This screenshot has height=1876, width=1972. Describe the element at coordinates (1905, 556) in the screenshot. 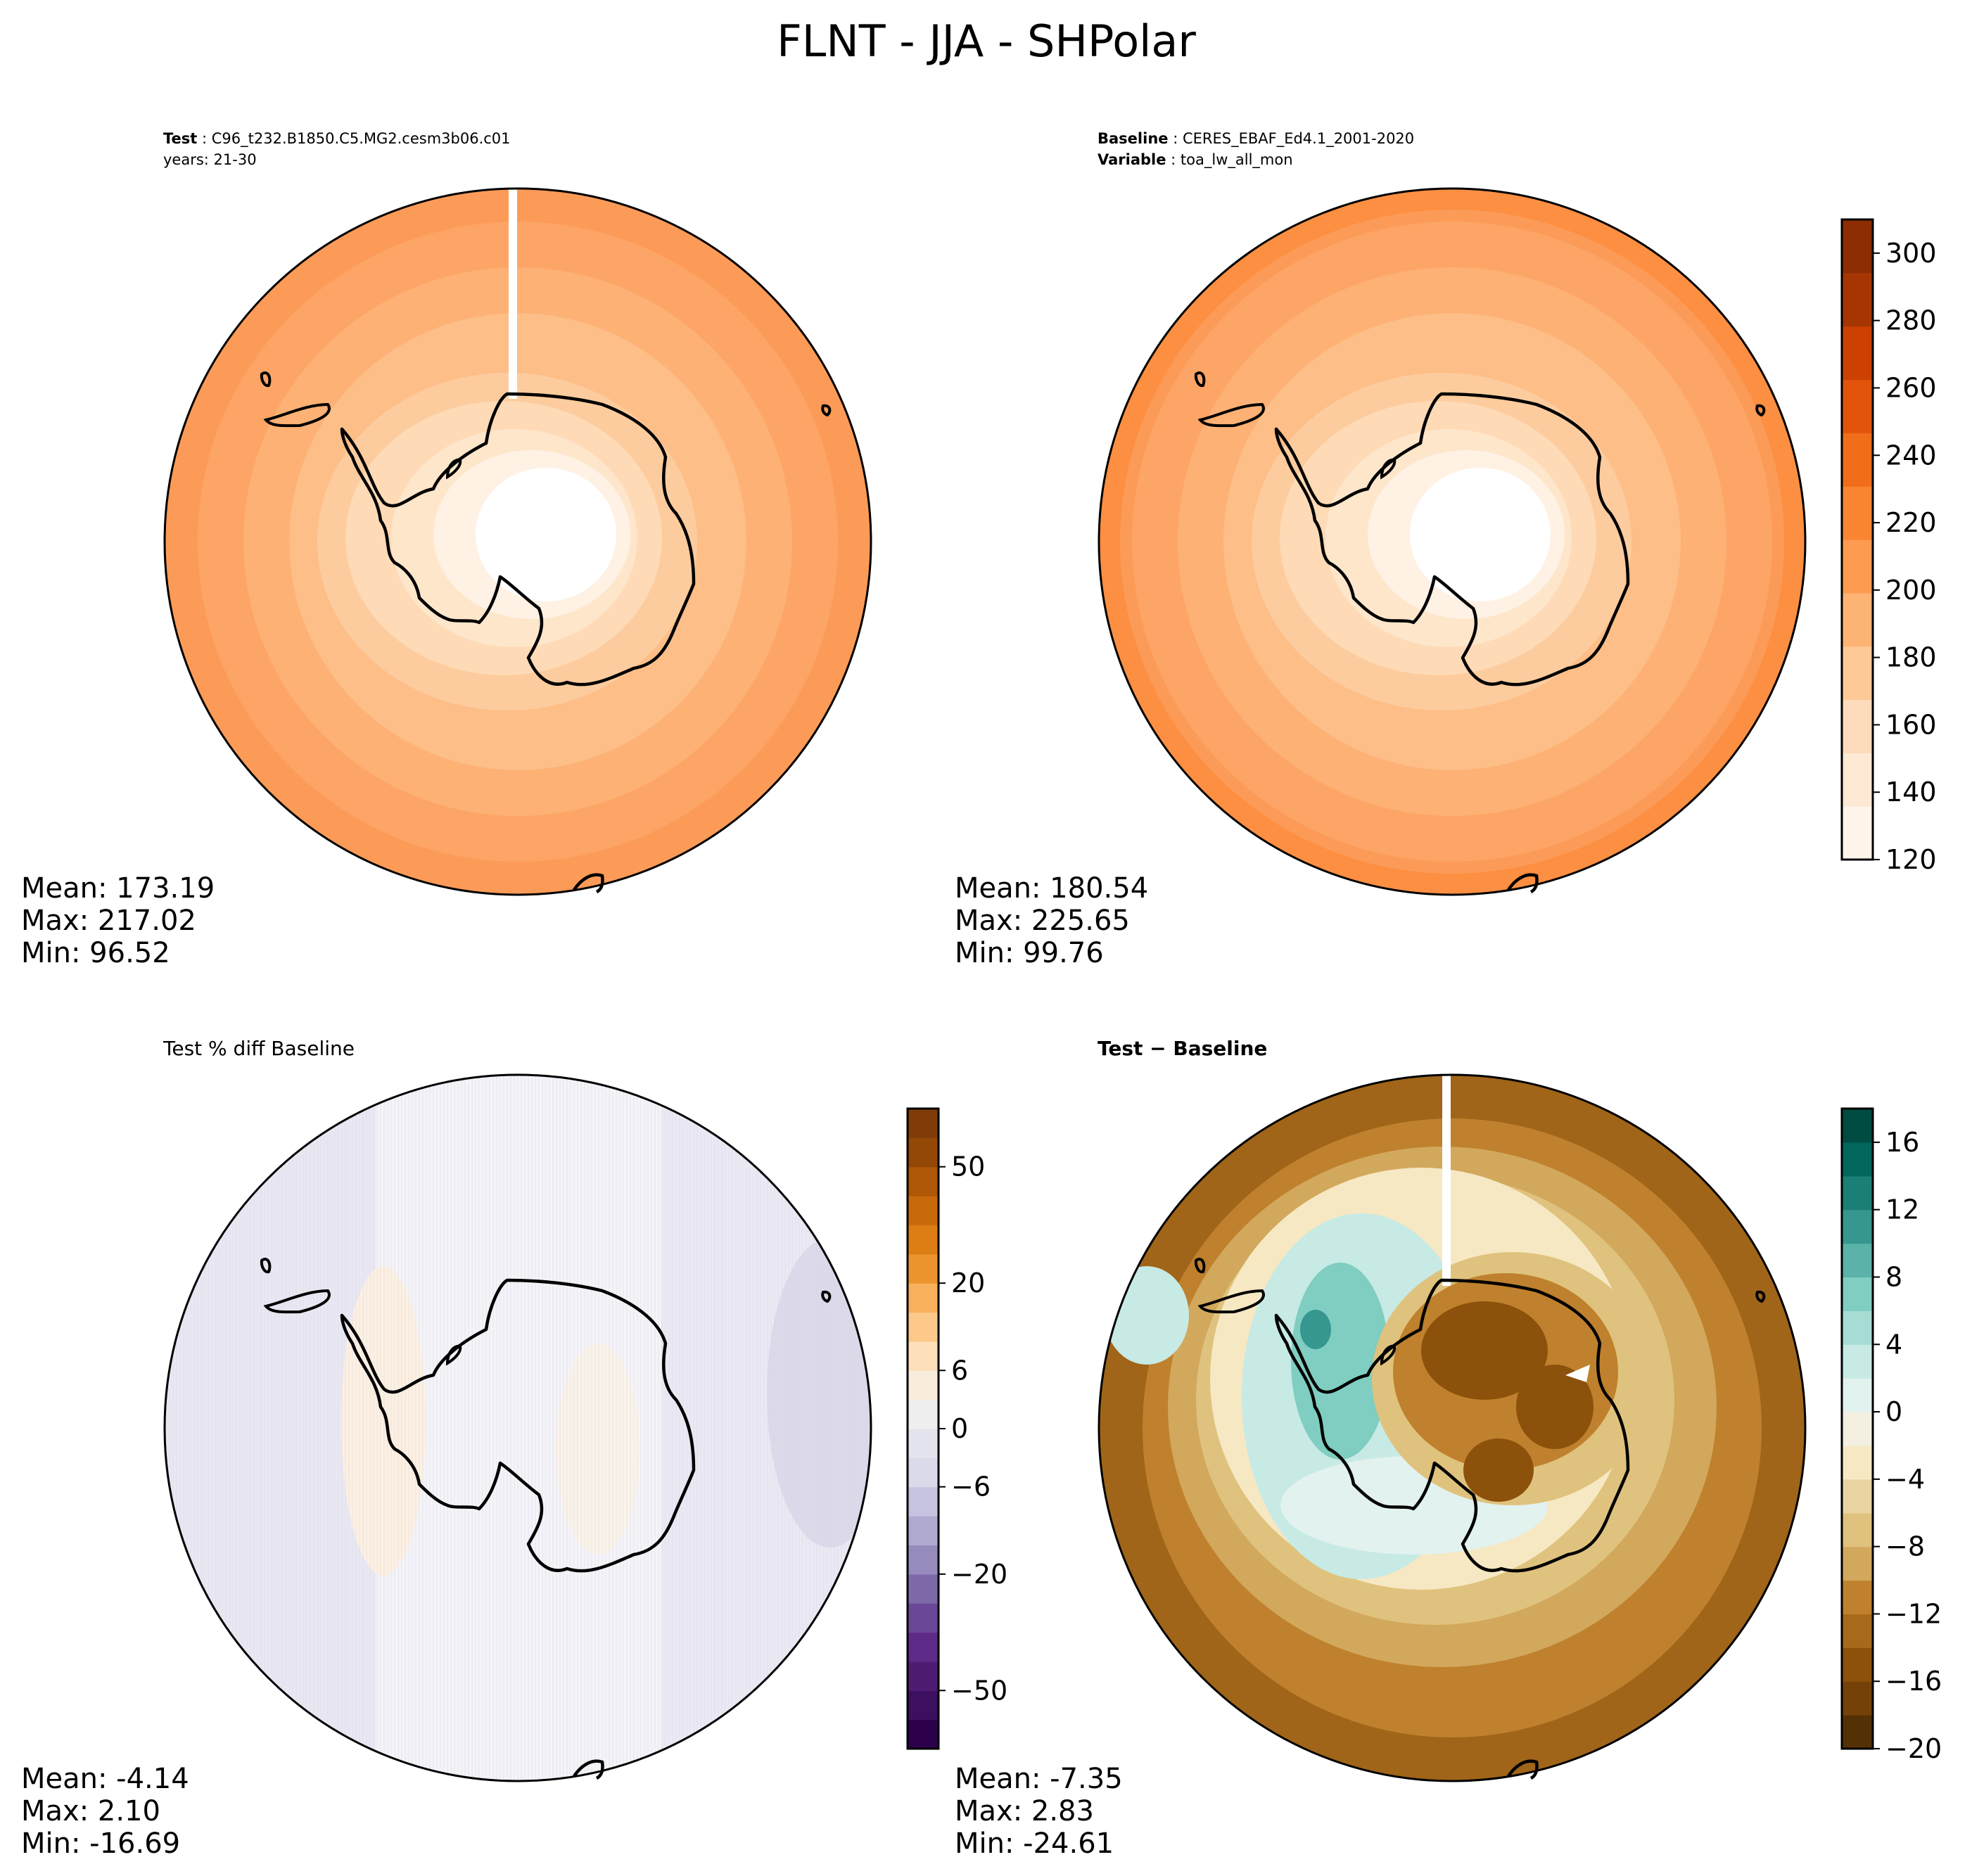

I see `main-colorbar-ticks: 120 140 160 180 200 220 240 260 280 300` at that location.